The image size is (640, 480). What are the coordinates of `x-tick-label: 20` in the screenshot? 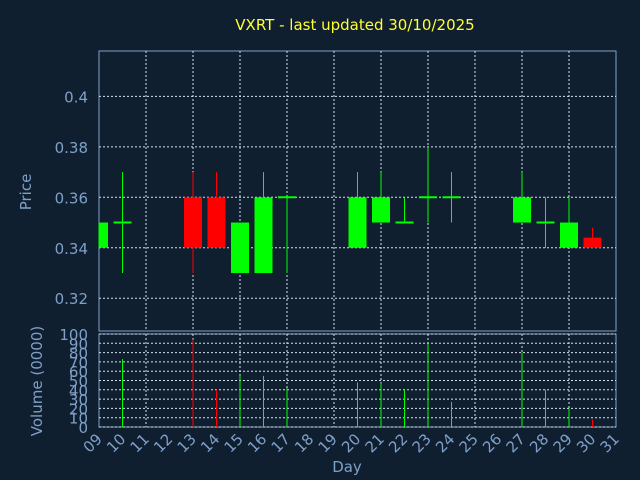 It's located at (351, 443).